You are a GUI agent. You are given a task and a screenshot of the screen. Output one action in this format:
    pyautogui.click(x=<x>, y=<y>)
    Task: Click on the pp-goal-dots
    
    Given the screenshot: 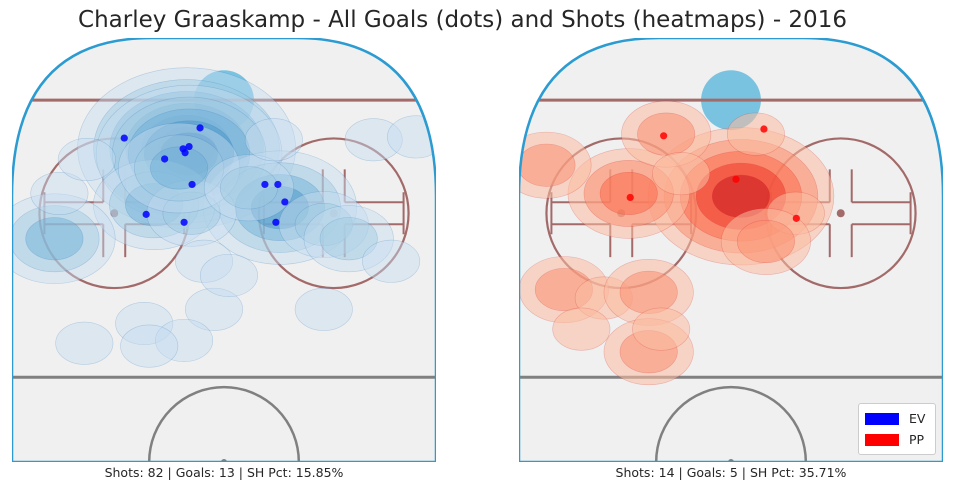 What is the action you would take?
    pyautogui.click(x=713, y=173)
    